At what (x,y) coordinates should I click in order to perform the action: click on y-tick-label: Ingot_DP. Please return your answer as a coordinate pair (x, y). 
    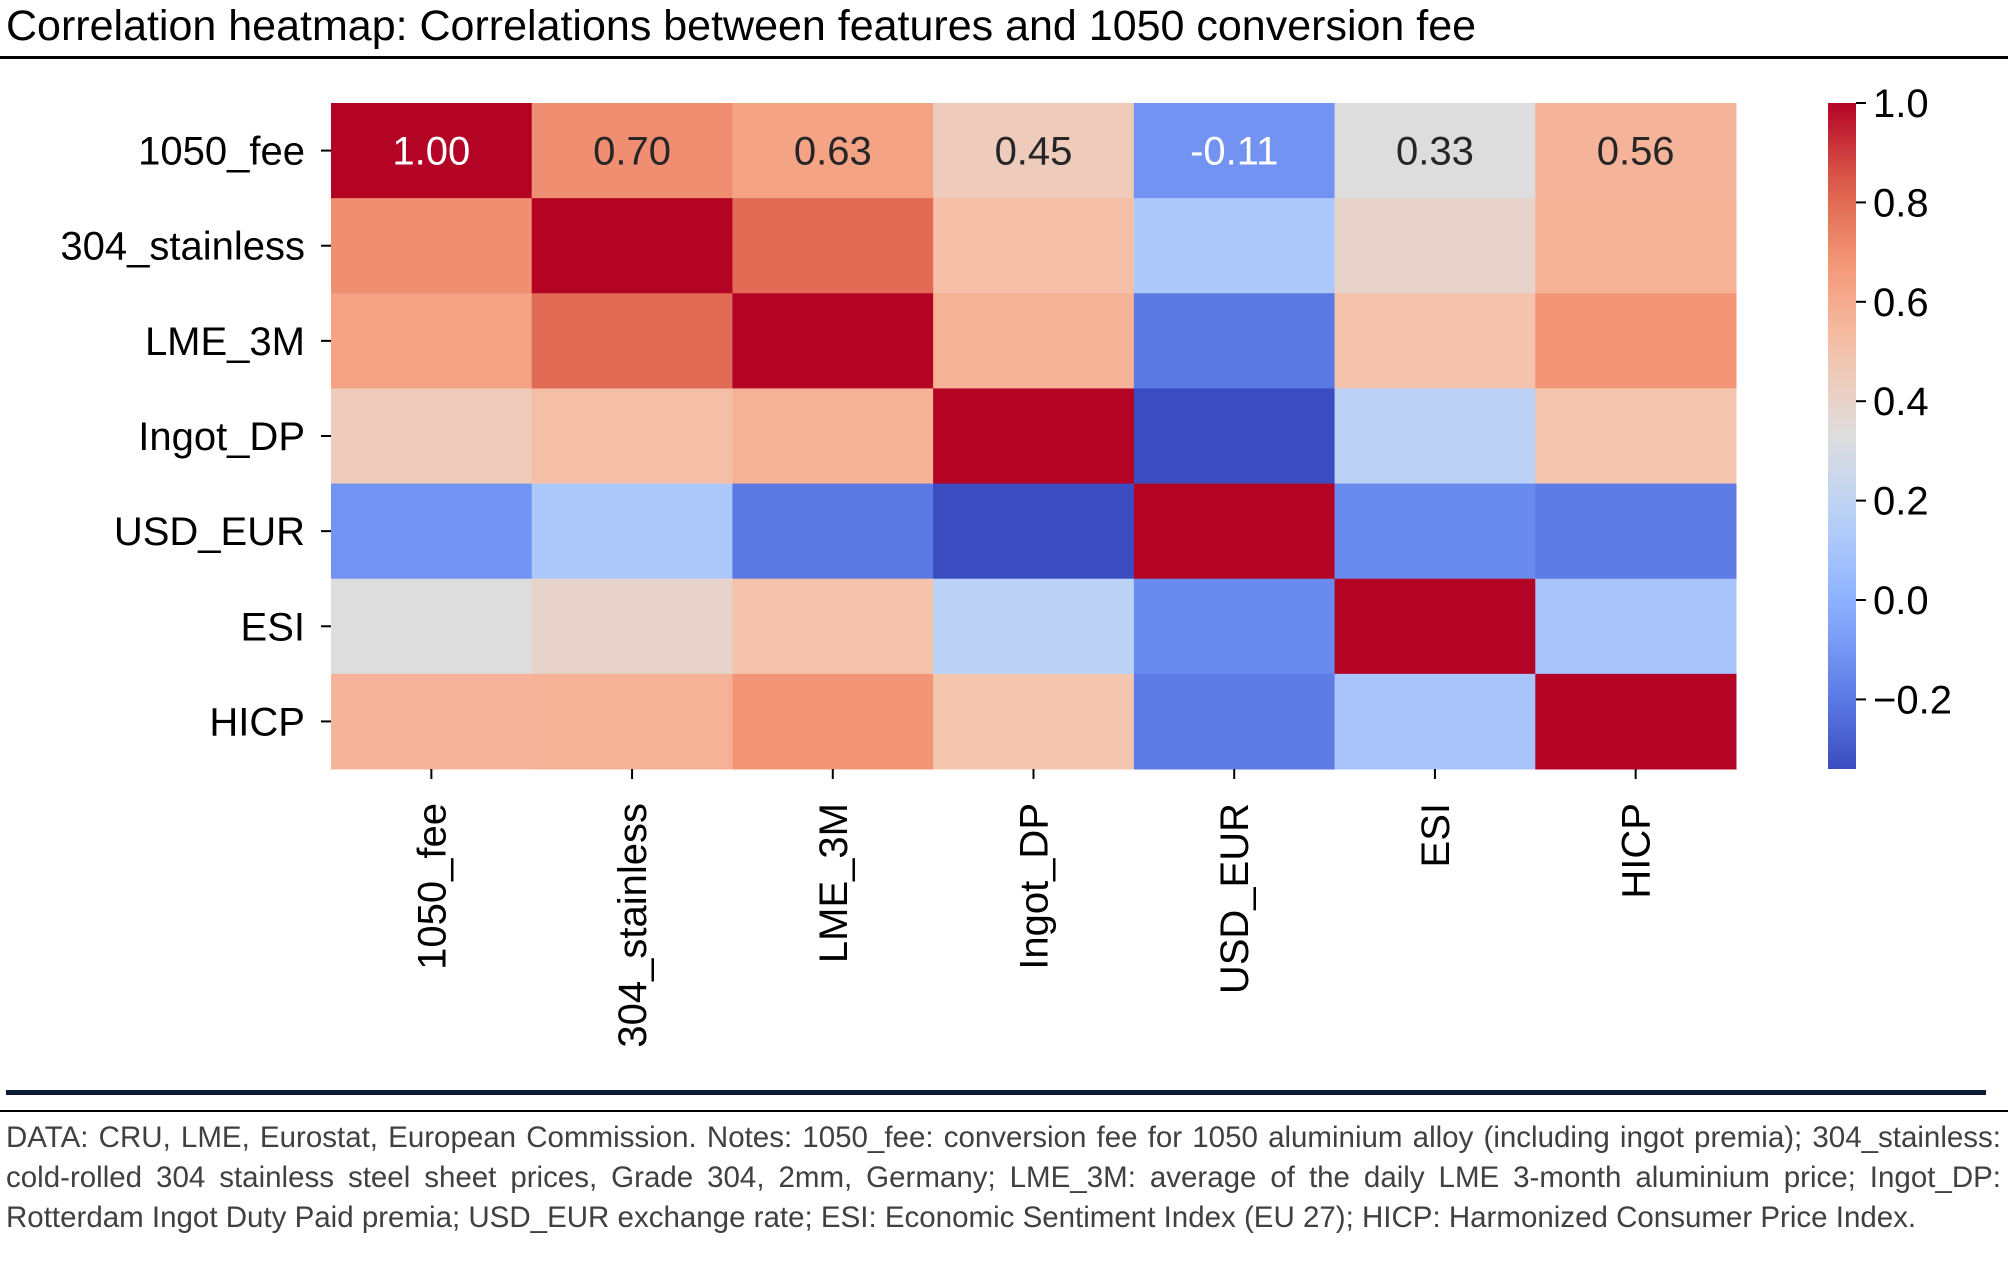
    Looking at the image, I should click on (221, 437).